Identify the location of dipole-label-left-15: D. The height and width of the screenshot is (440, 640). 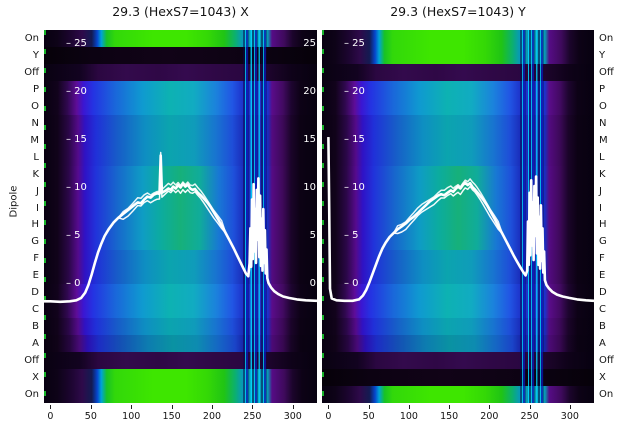
(35, 293).